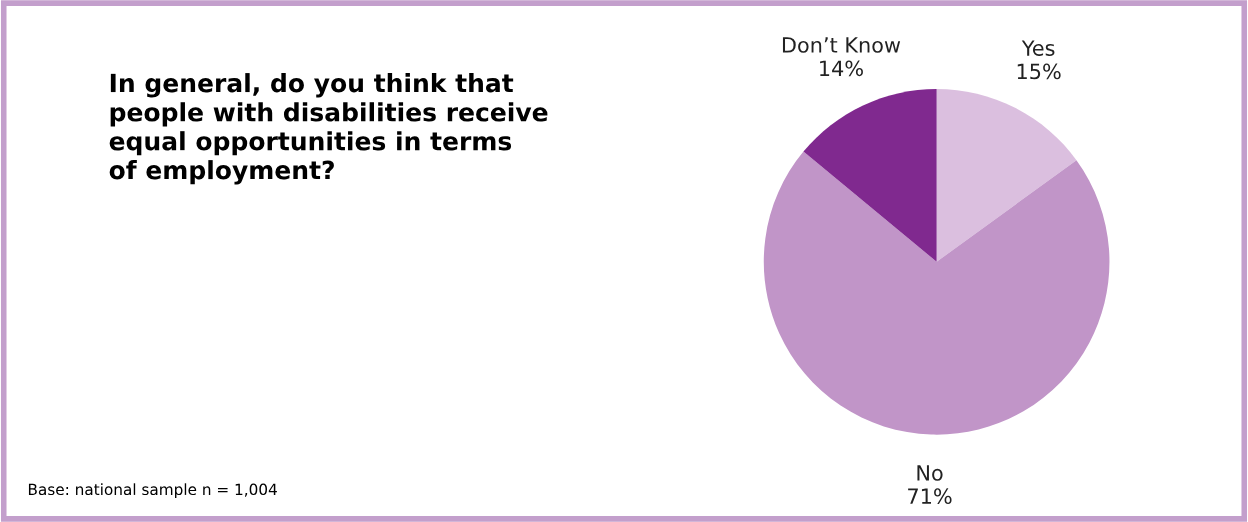 The height and width of the screenshot is (522, 1248). Describe the element at coordinates (930, 496) in the screenshot. I see `data-label: 71%` at that location.